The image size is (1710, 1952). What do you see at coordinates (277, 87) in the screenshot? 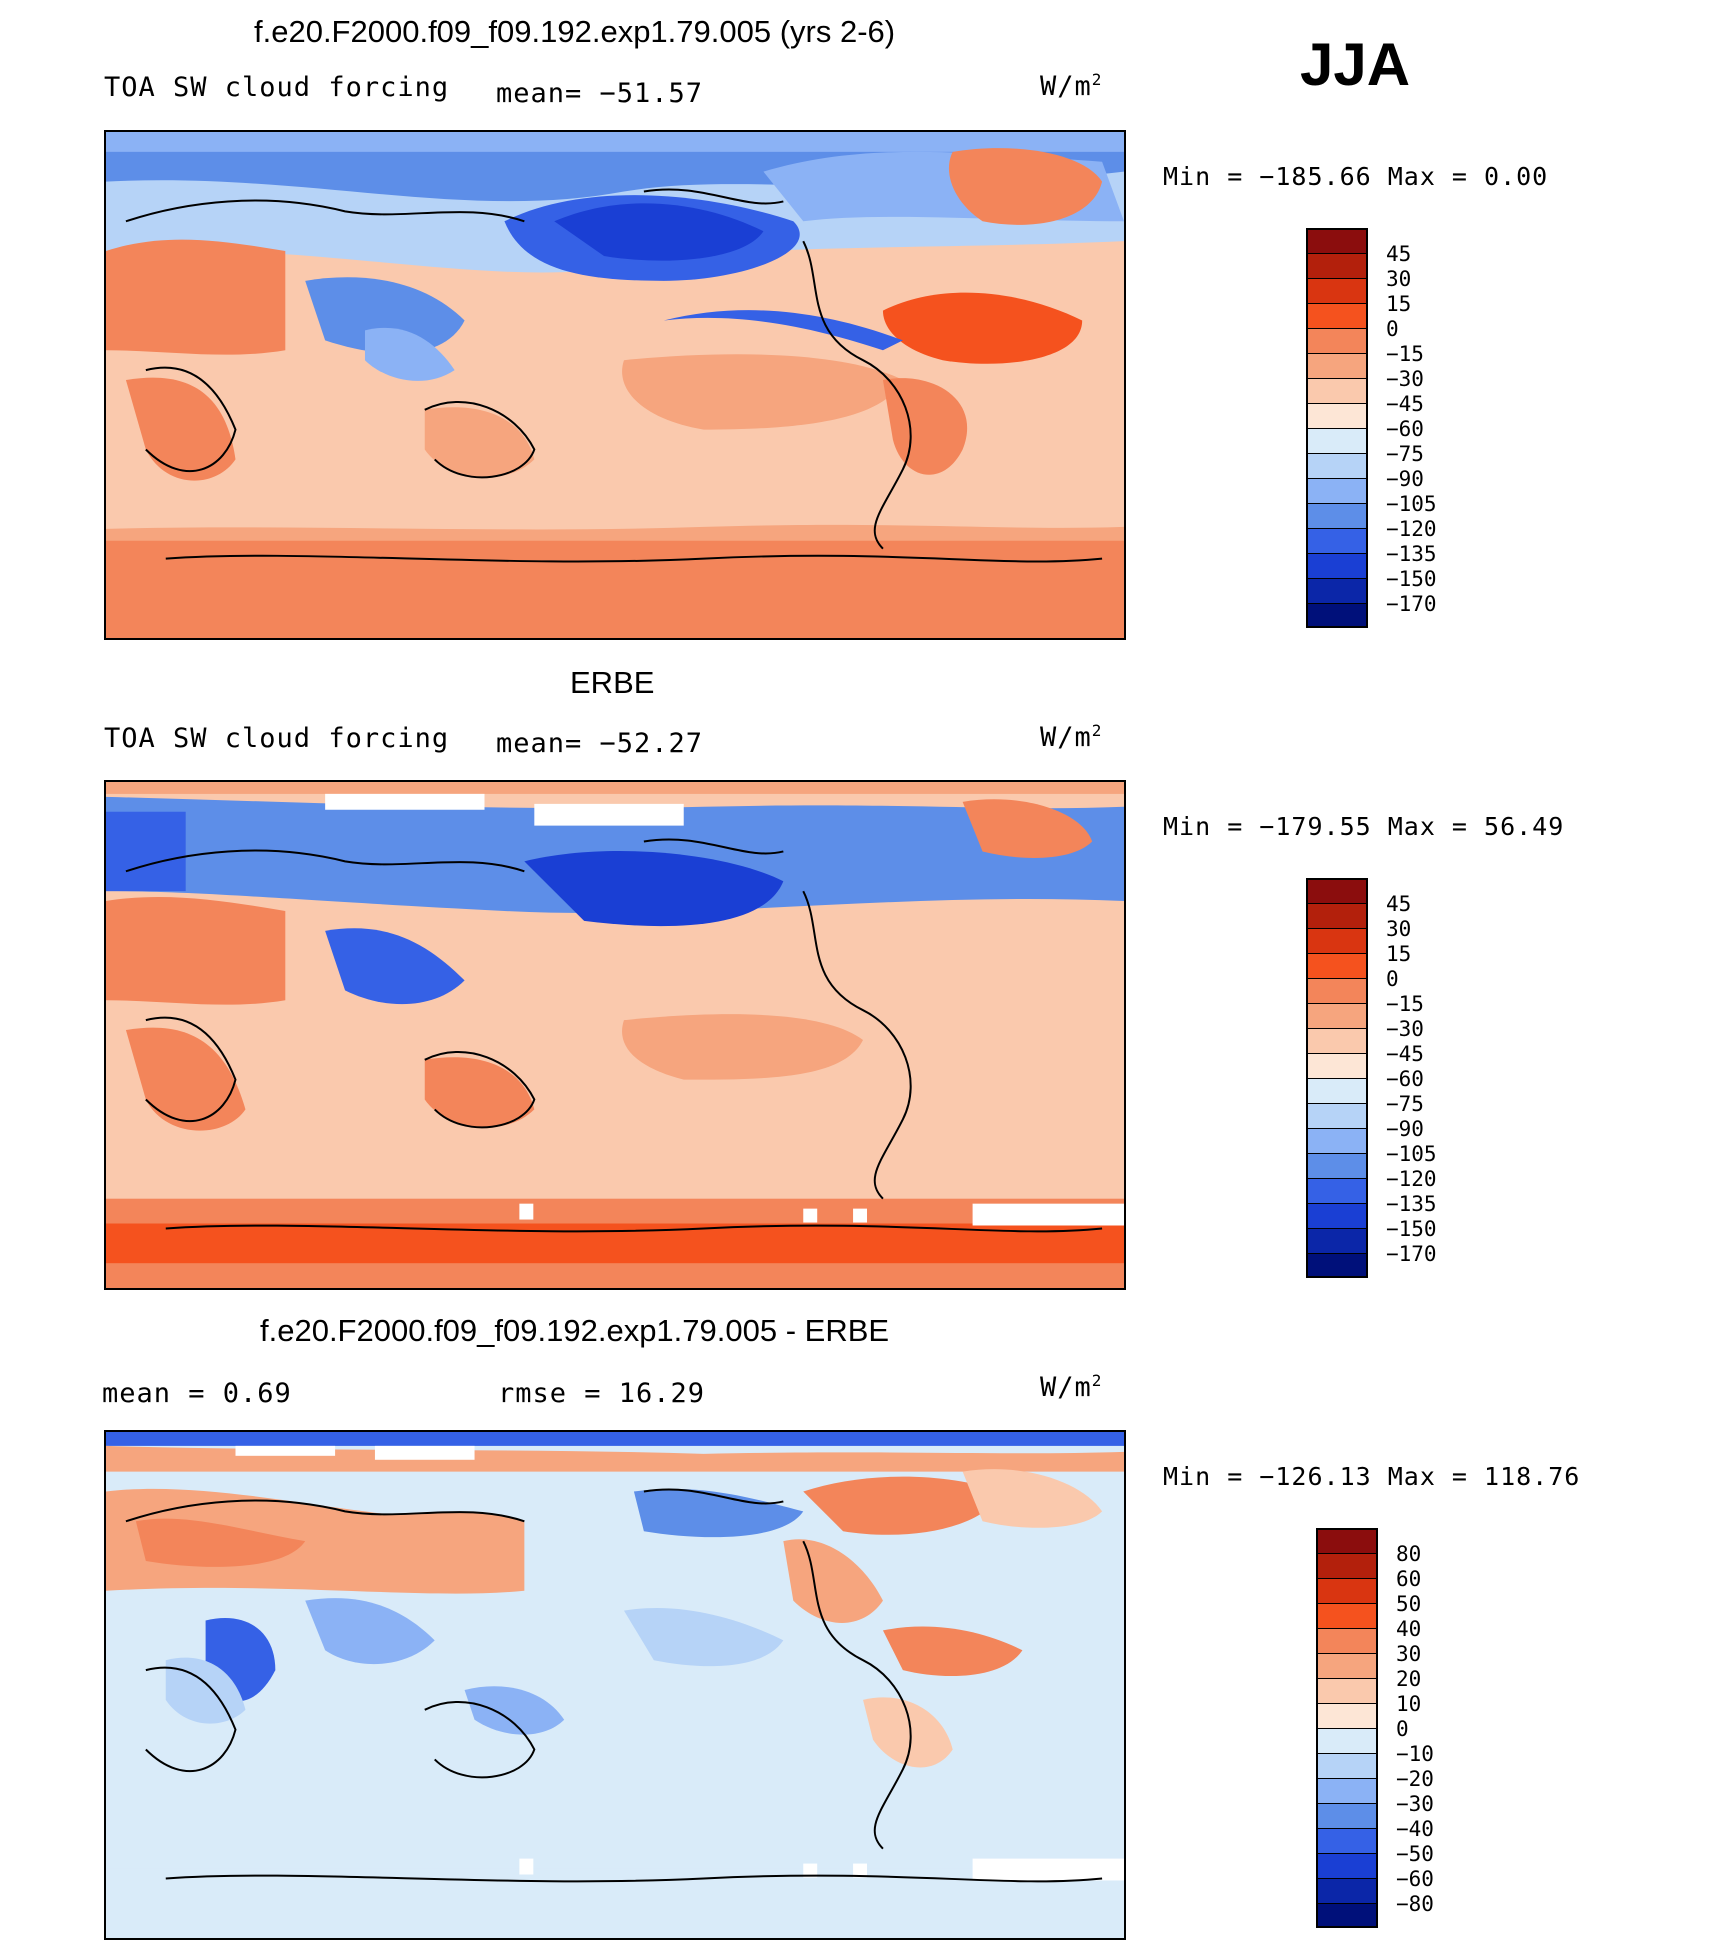
I see `panel-1-variable-label: TOA SW cloud forcing` at bounding box center [277, 87].